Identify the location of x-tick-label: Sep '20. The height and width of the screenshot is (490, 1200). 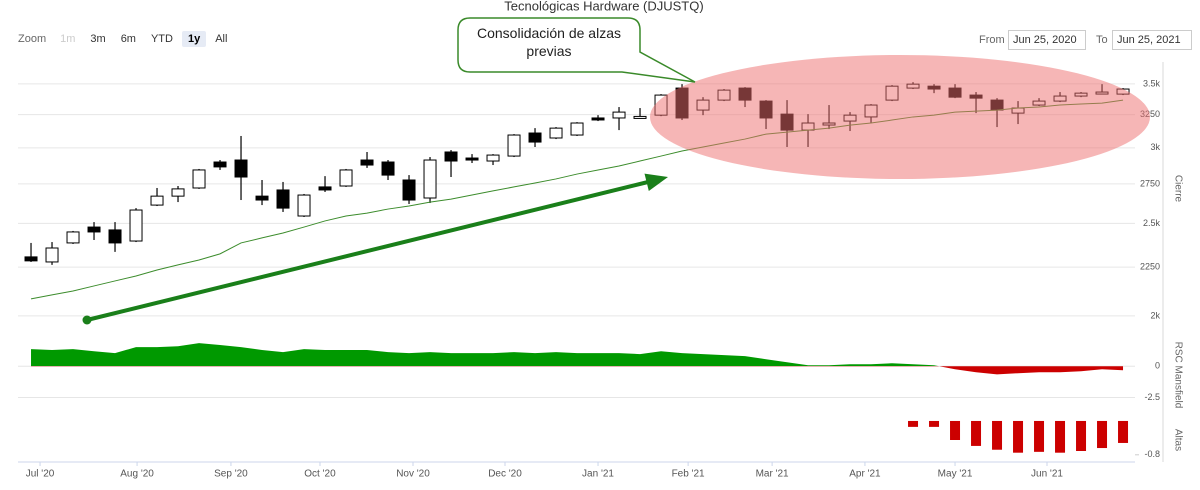
(231, 474).